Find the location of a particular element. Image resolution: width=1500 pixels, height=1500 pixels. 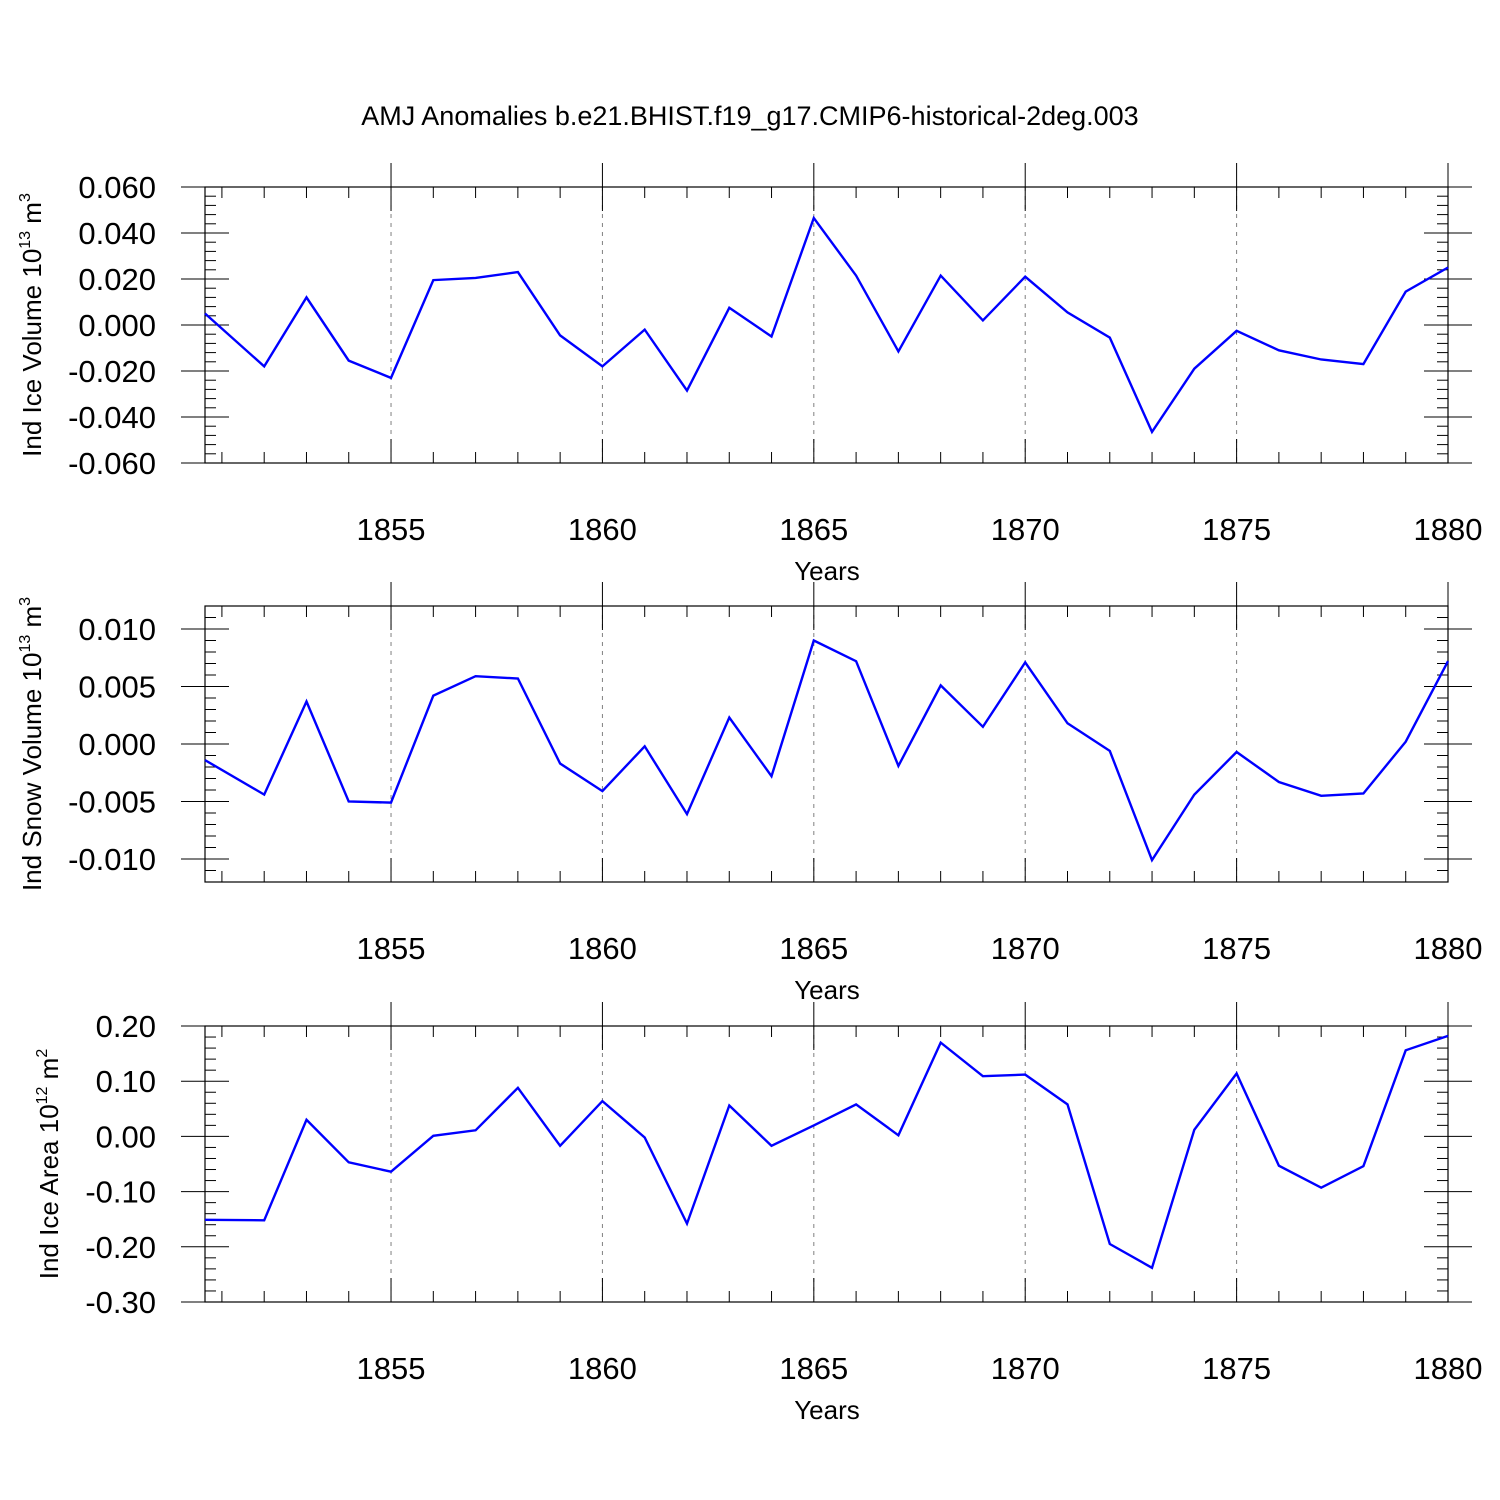

y-axis-label-superscript: 12 is located at coordinates (42, 1095).